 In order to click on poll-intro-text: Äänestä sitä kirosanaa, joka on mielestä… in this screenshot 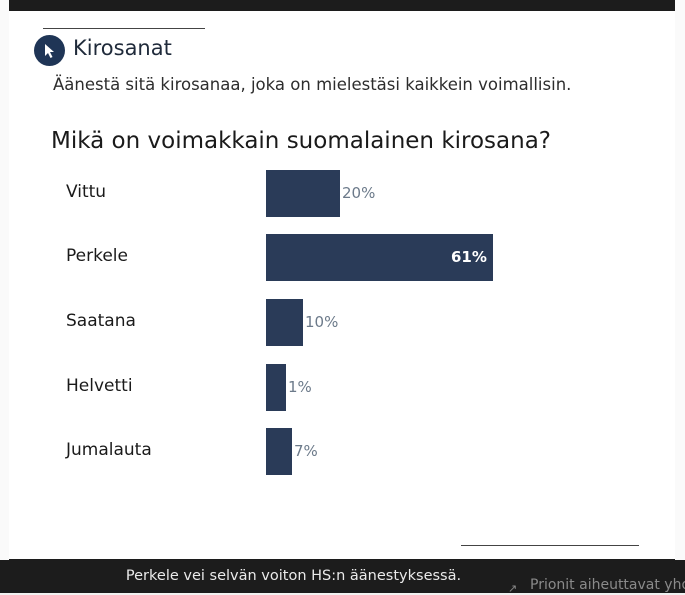, I will do `click(312, 84)`.